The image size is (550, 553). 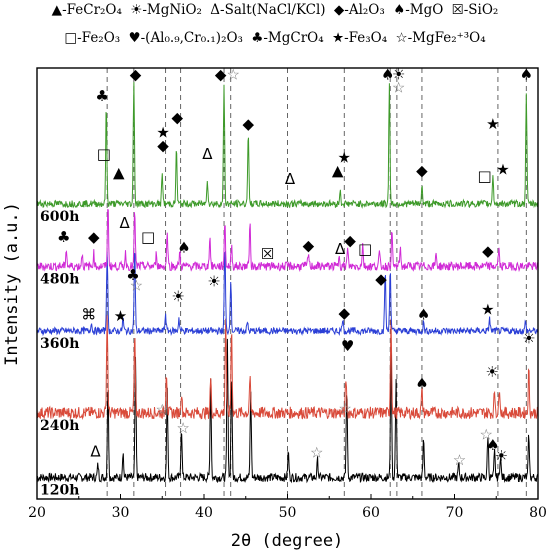 What do you see at coordinates (446, 38) in the screenshot?
I see `legend-label: -MgFe₂⁺³O₄` at bounding box center [446, 38].